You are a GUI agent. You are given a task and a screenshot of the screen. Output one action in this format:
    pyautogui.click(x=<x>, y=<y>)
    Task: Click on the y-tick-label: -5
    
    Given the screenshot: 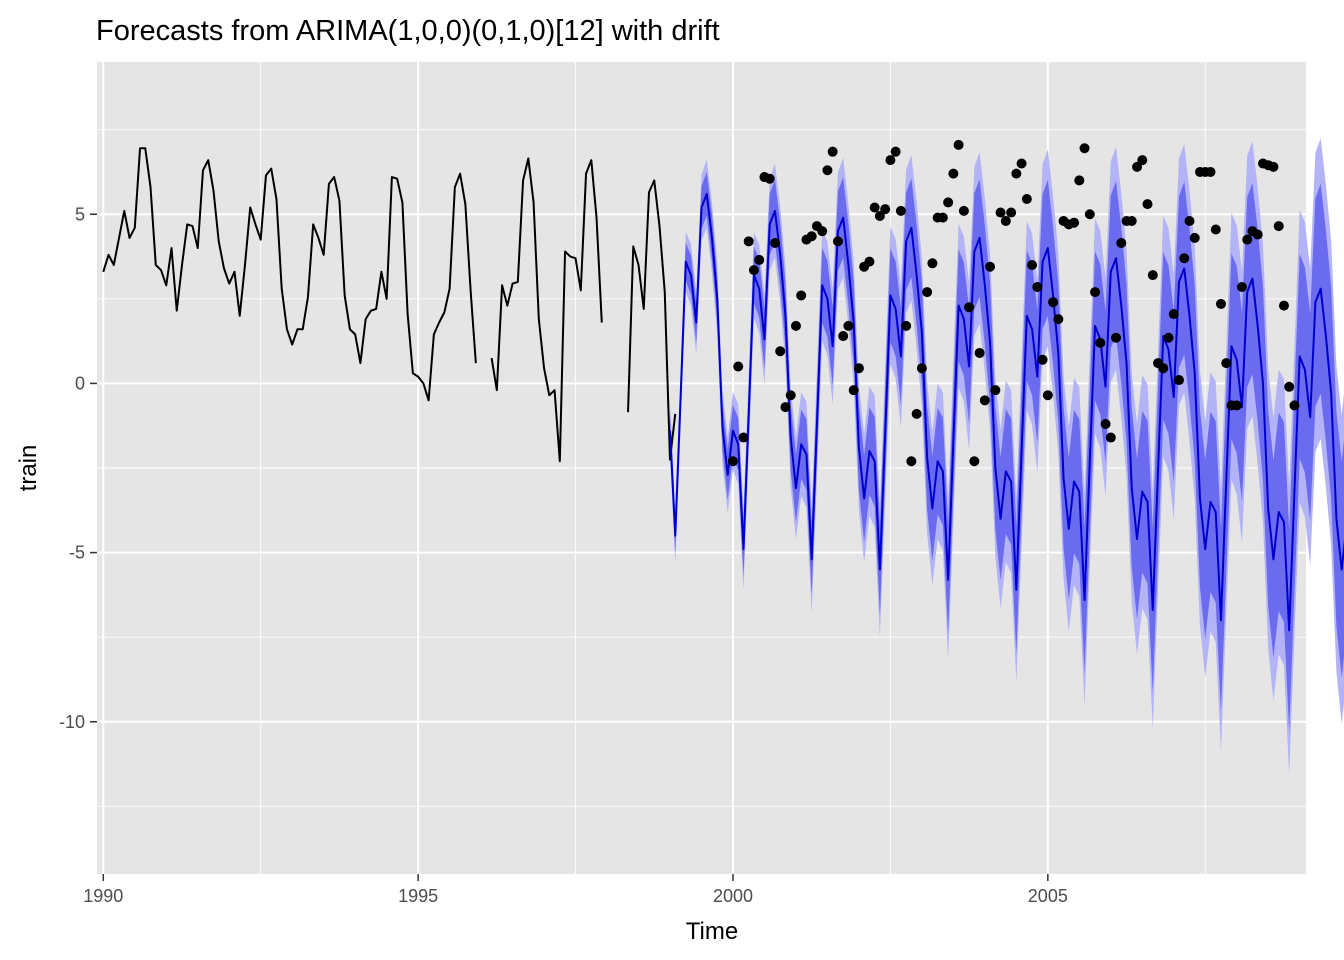 What is the action you would take?
    pyautogui.click(x=77, y=553)
    